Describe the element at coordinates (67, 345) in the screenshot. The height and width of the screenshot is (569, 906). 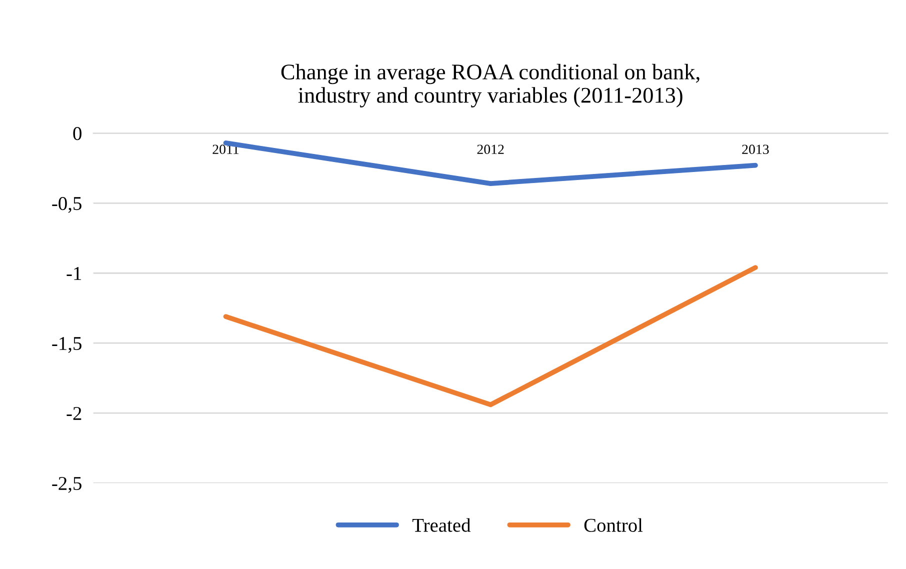
I see `y-tick-label: -1,5` at that location.